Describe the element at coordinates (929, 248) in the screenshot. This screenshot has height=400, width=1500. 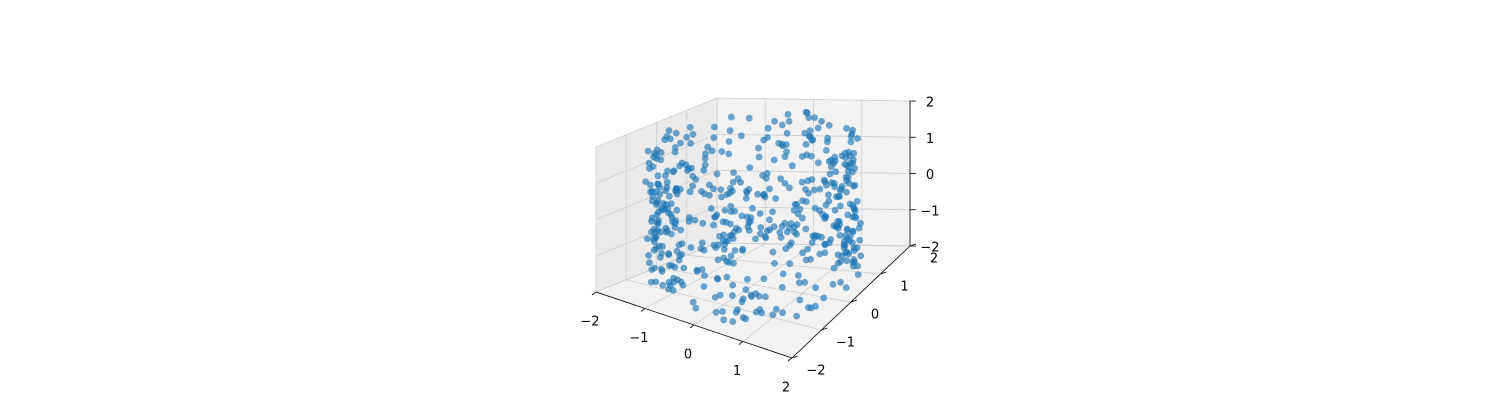
I see `z-tick-label: −2` at that location.